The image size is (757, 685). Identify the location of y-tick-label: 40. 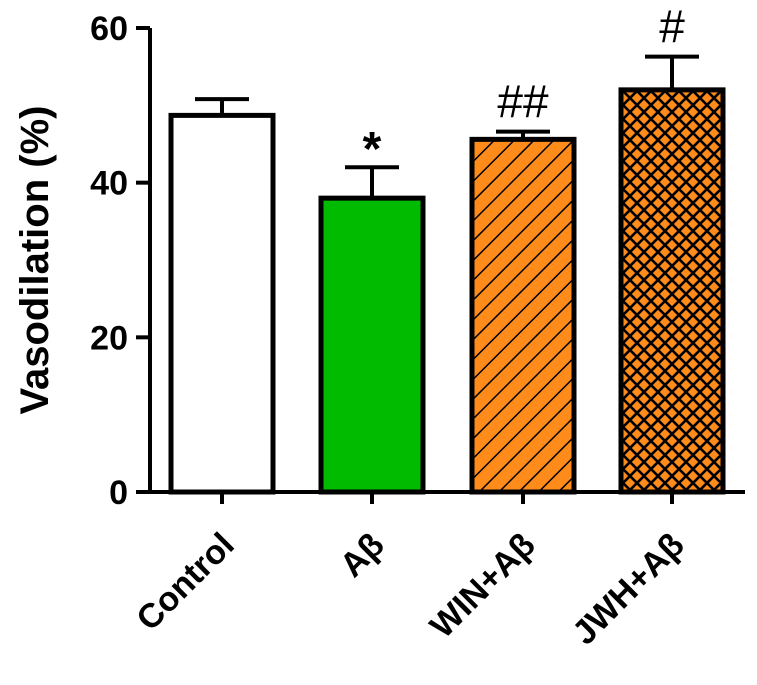
(109, 184).